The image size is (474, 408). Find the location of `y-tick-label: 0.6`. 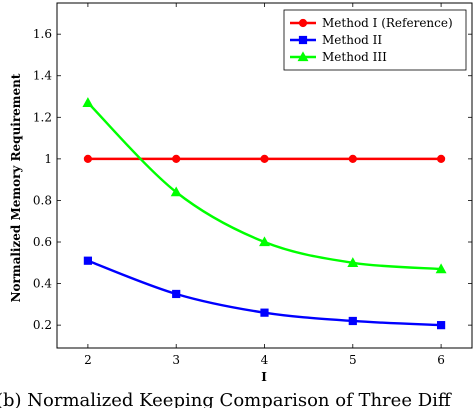

y-tick-label: 0.6 is located at coordinates (42, 242).